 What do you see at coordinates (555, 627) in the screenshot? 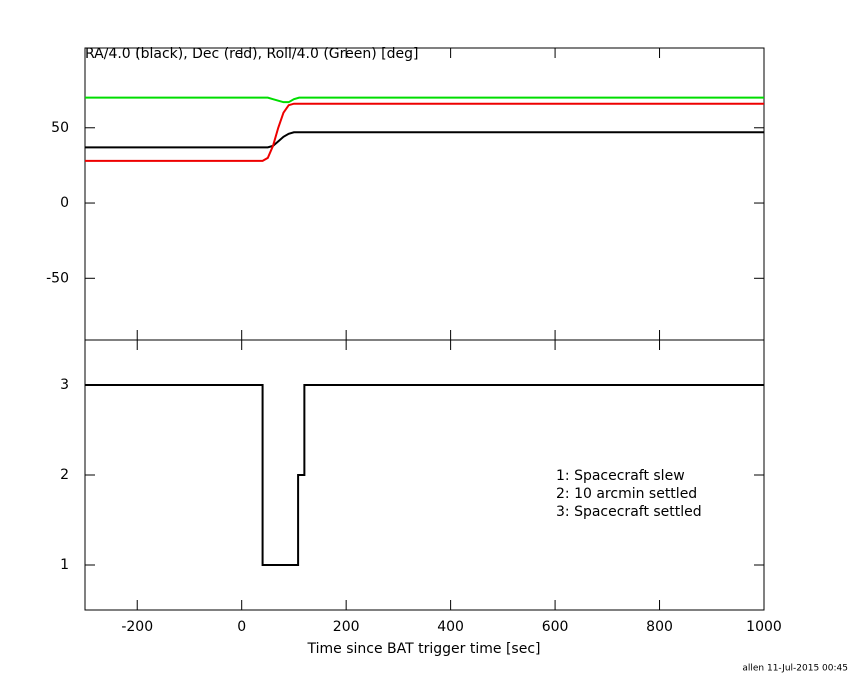
I see `x-tick-label: 600` at bounding box center [555, 627].